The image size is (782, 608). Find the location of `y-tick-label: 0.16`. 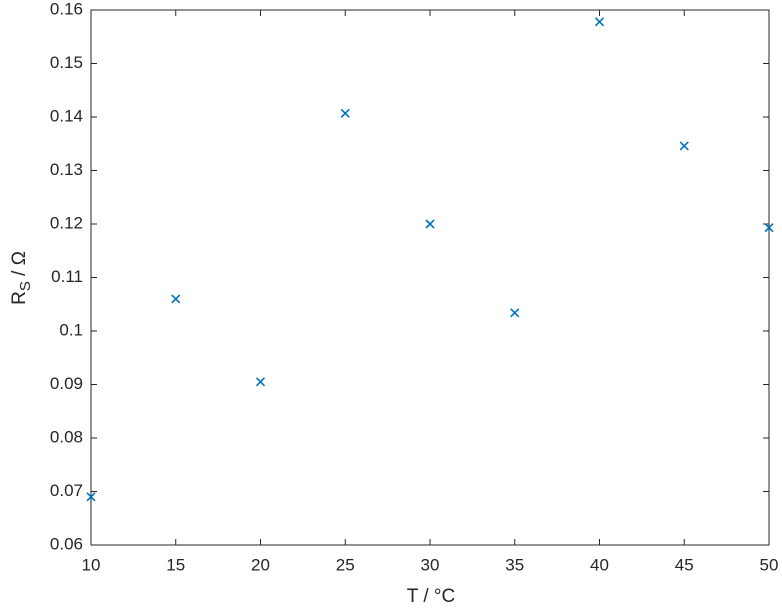

y-tick-label: 0.16 is located at coordinates (66, 9).